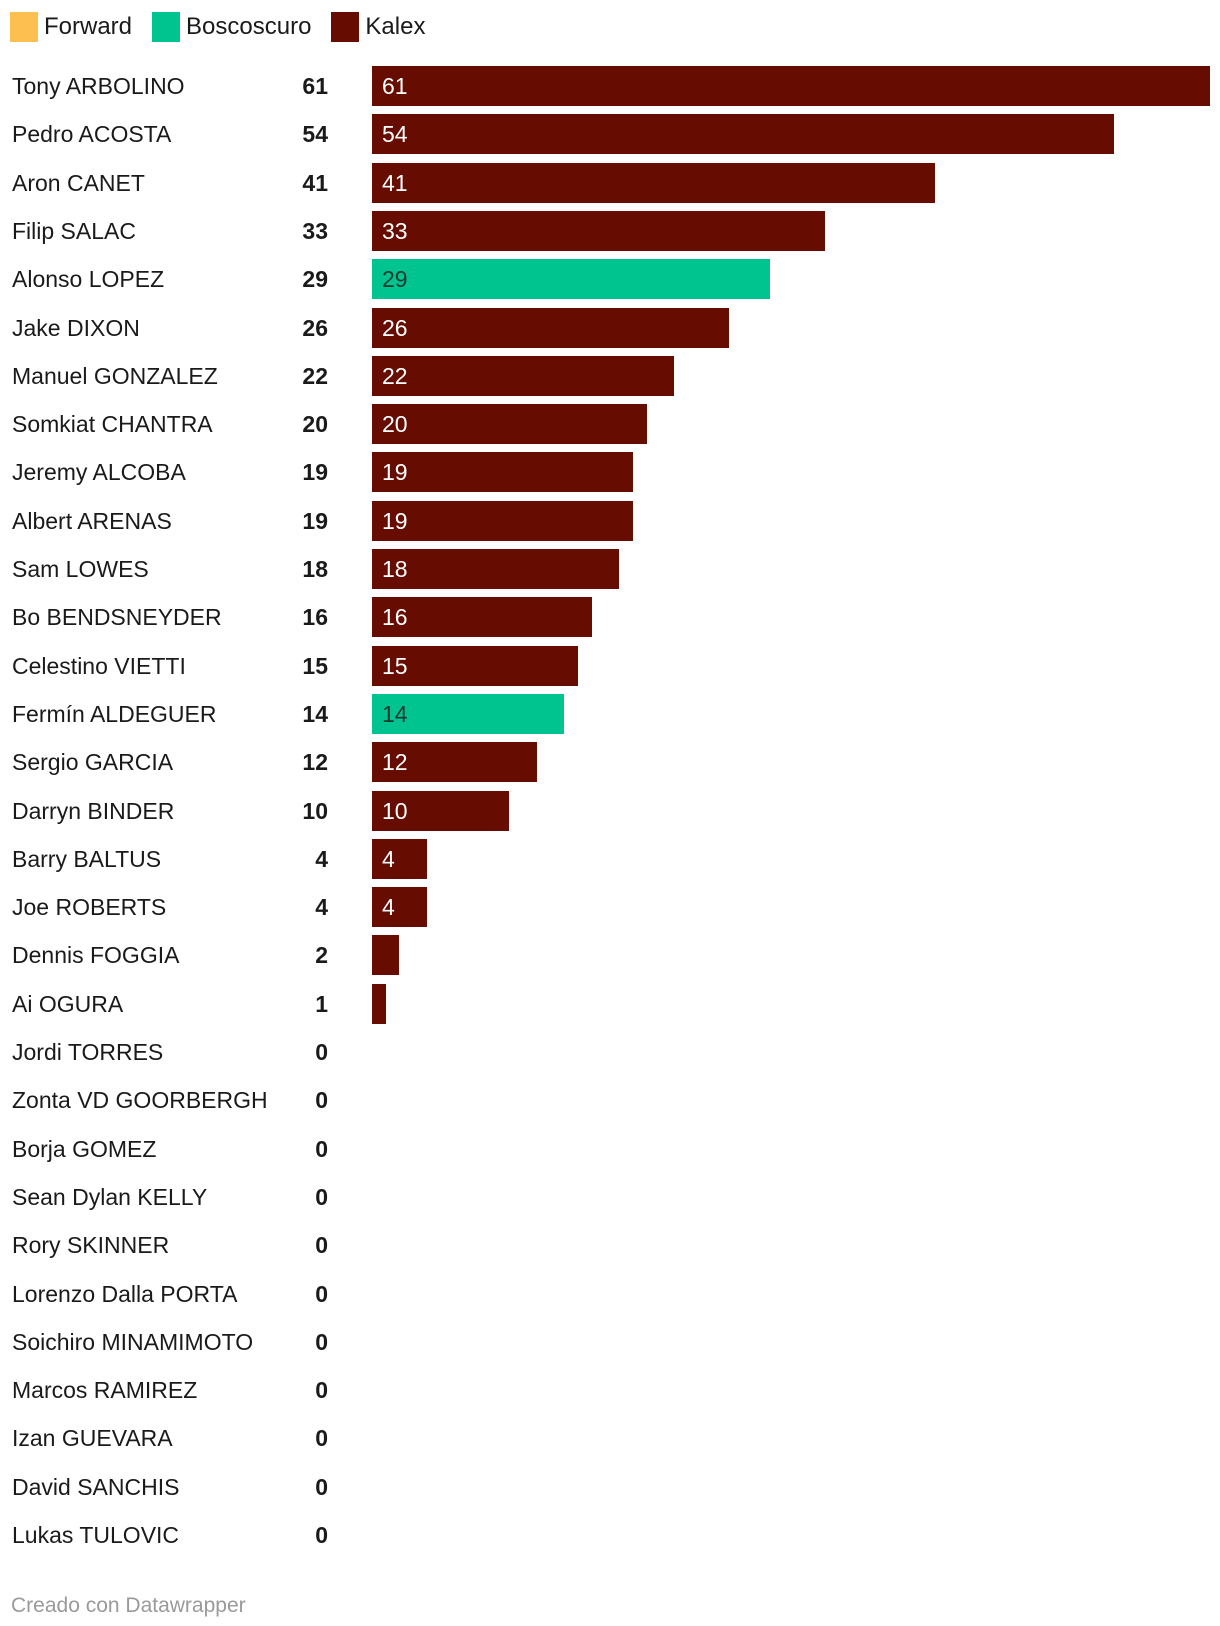 This screenshot has width=1220, height=1626. I want to click on rider-name: Tony ARBOLINO, so click(98, 86).